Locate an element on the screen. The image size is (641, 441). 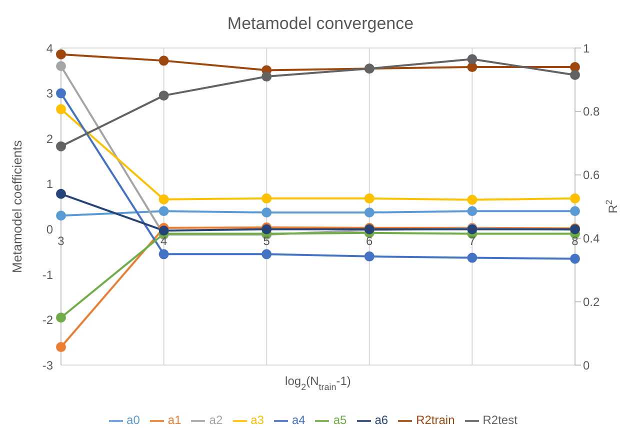
y-tick-label: -1 is located at coordinates (48, 275).